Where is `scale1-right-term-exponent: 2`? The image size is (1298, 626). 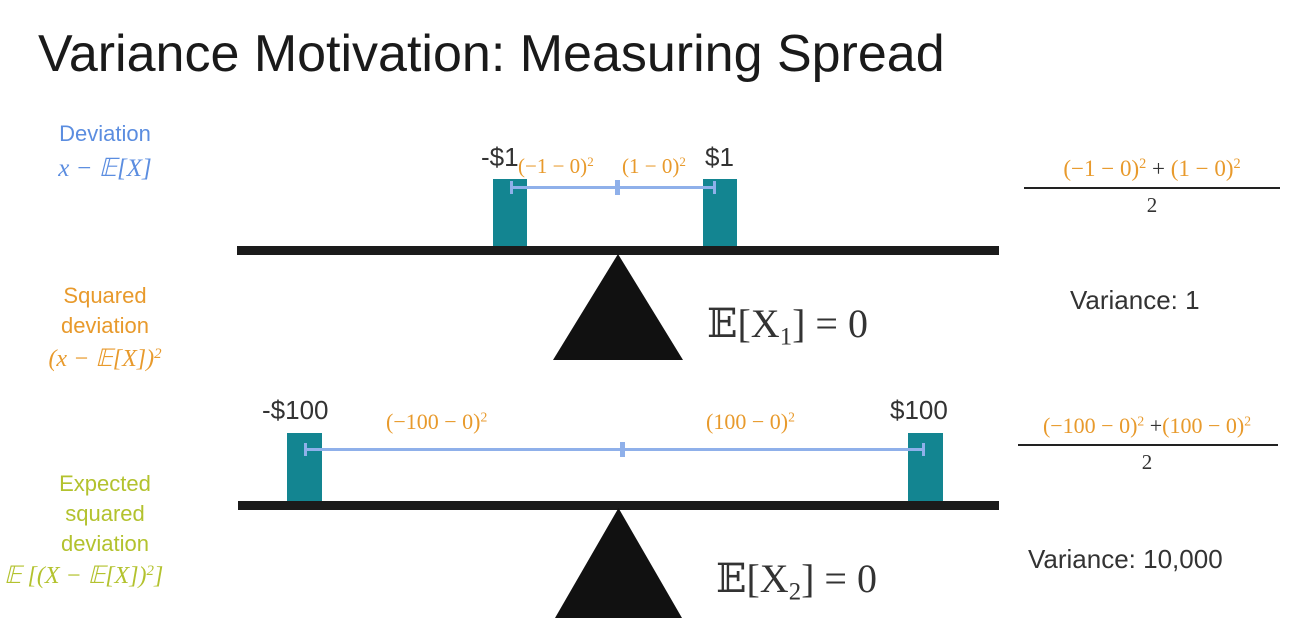
scale1-right-term-exponent: 2 is located at coordinates (682, 161).